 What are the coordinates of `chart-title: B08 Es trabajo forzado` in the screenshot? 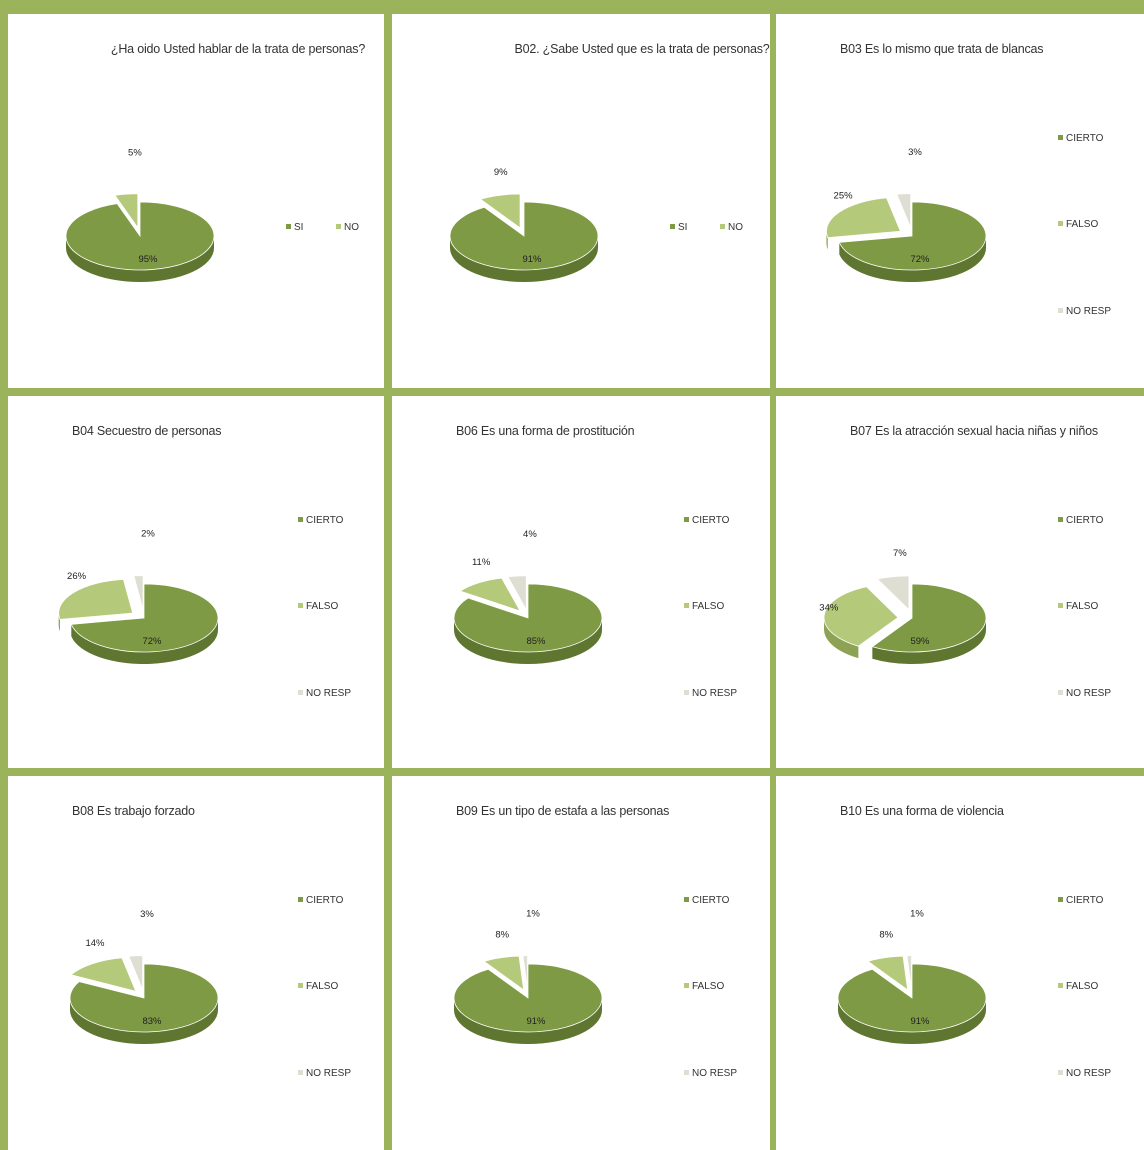 It's located at (133, 811).